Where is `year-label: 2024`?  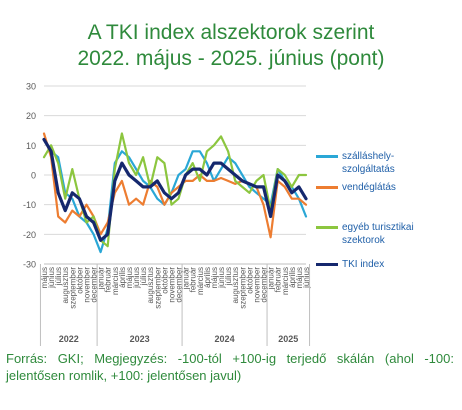 year-label: 2024 is located at coordinates (225, 339).